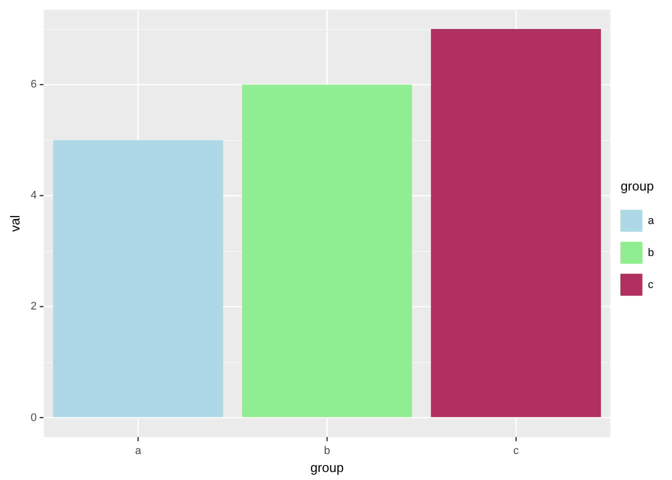 This screenshot has height=480, width=672. Describe the element at coordinates (651, 284) in the screenshot. I see `legend-label: c` at that location.